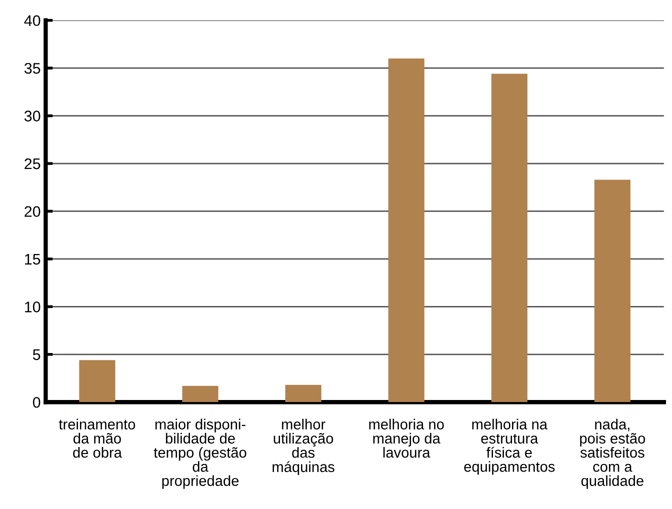  I want to click on y-tick-label: 5, so click(36, 354).